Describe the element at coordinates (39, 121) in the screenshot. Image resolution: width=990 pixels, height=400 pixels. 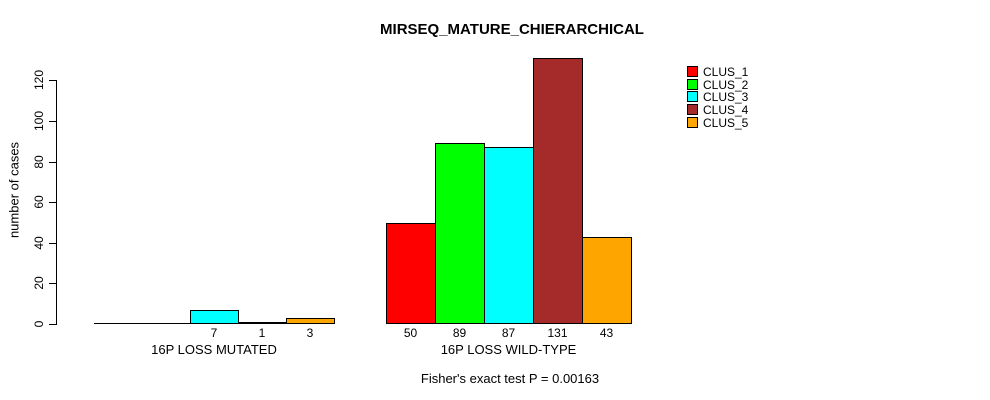
I see `y-axis-tick-label: 100` at that location.